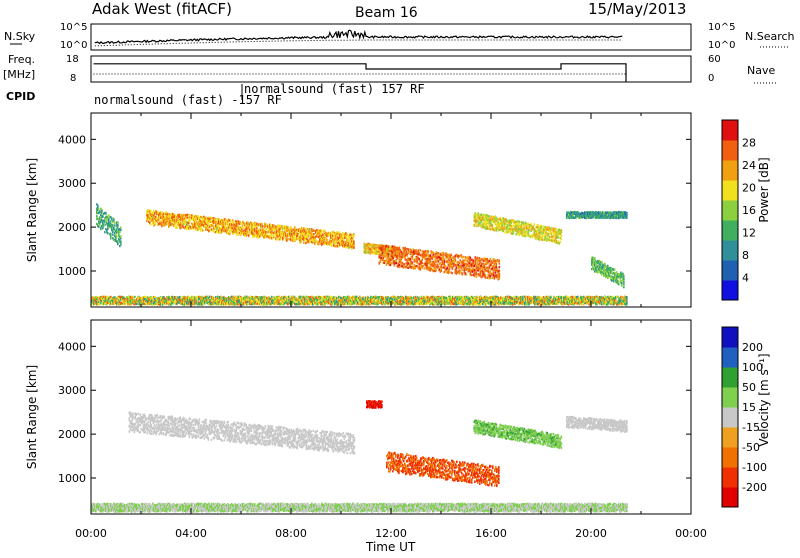  I want to click on power-marks, so click(359, 254).